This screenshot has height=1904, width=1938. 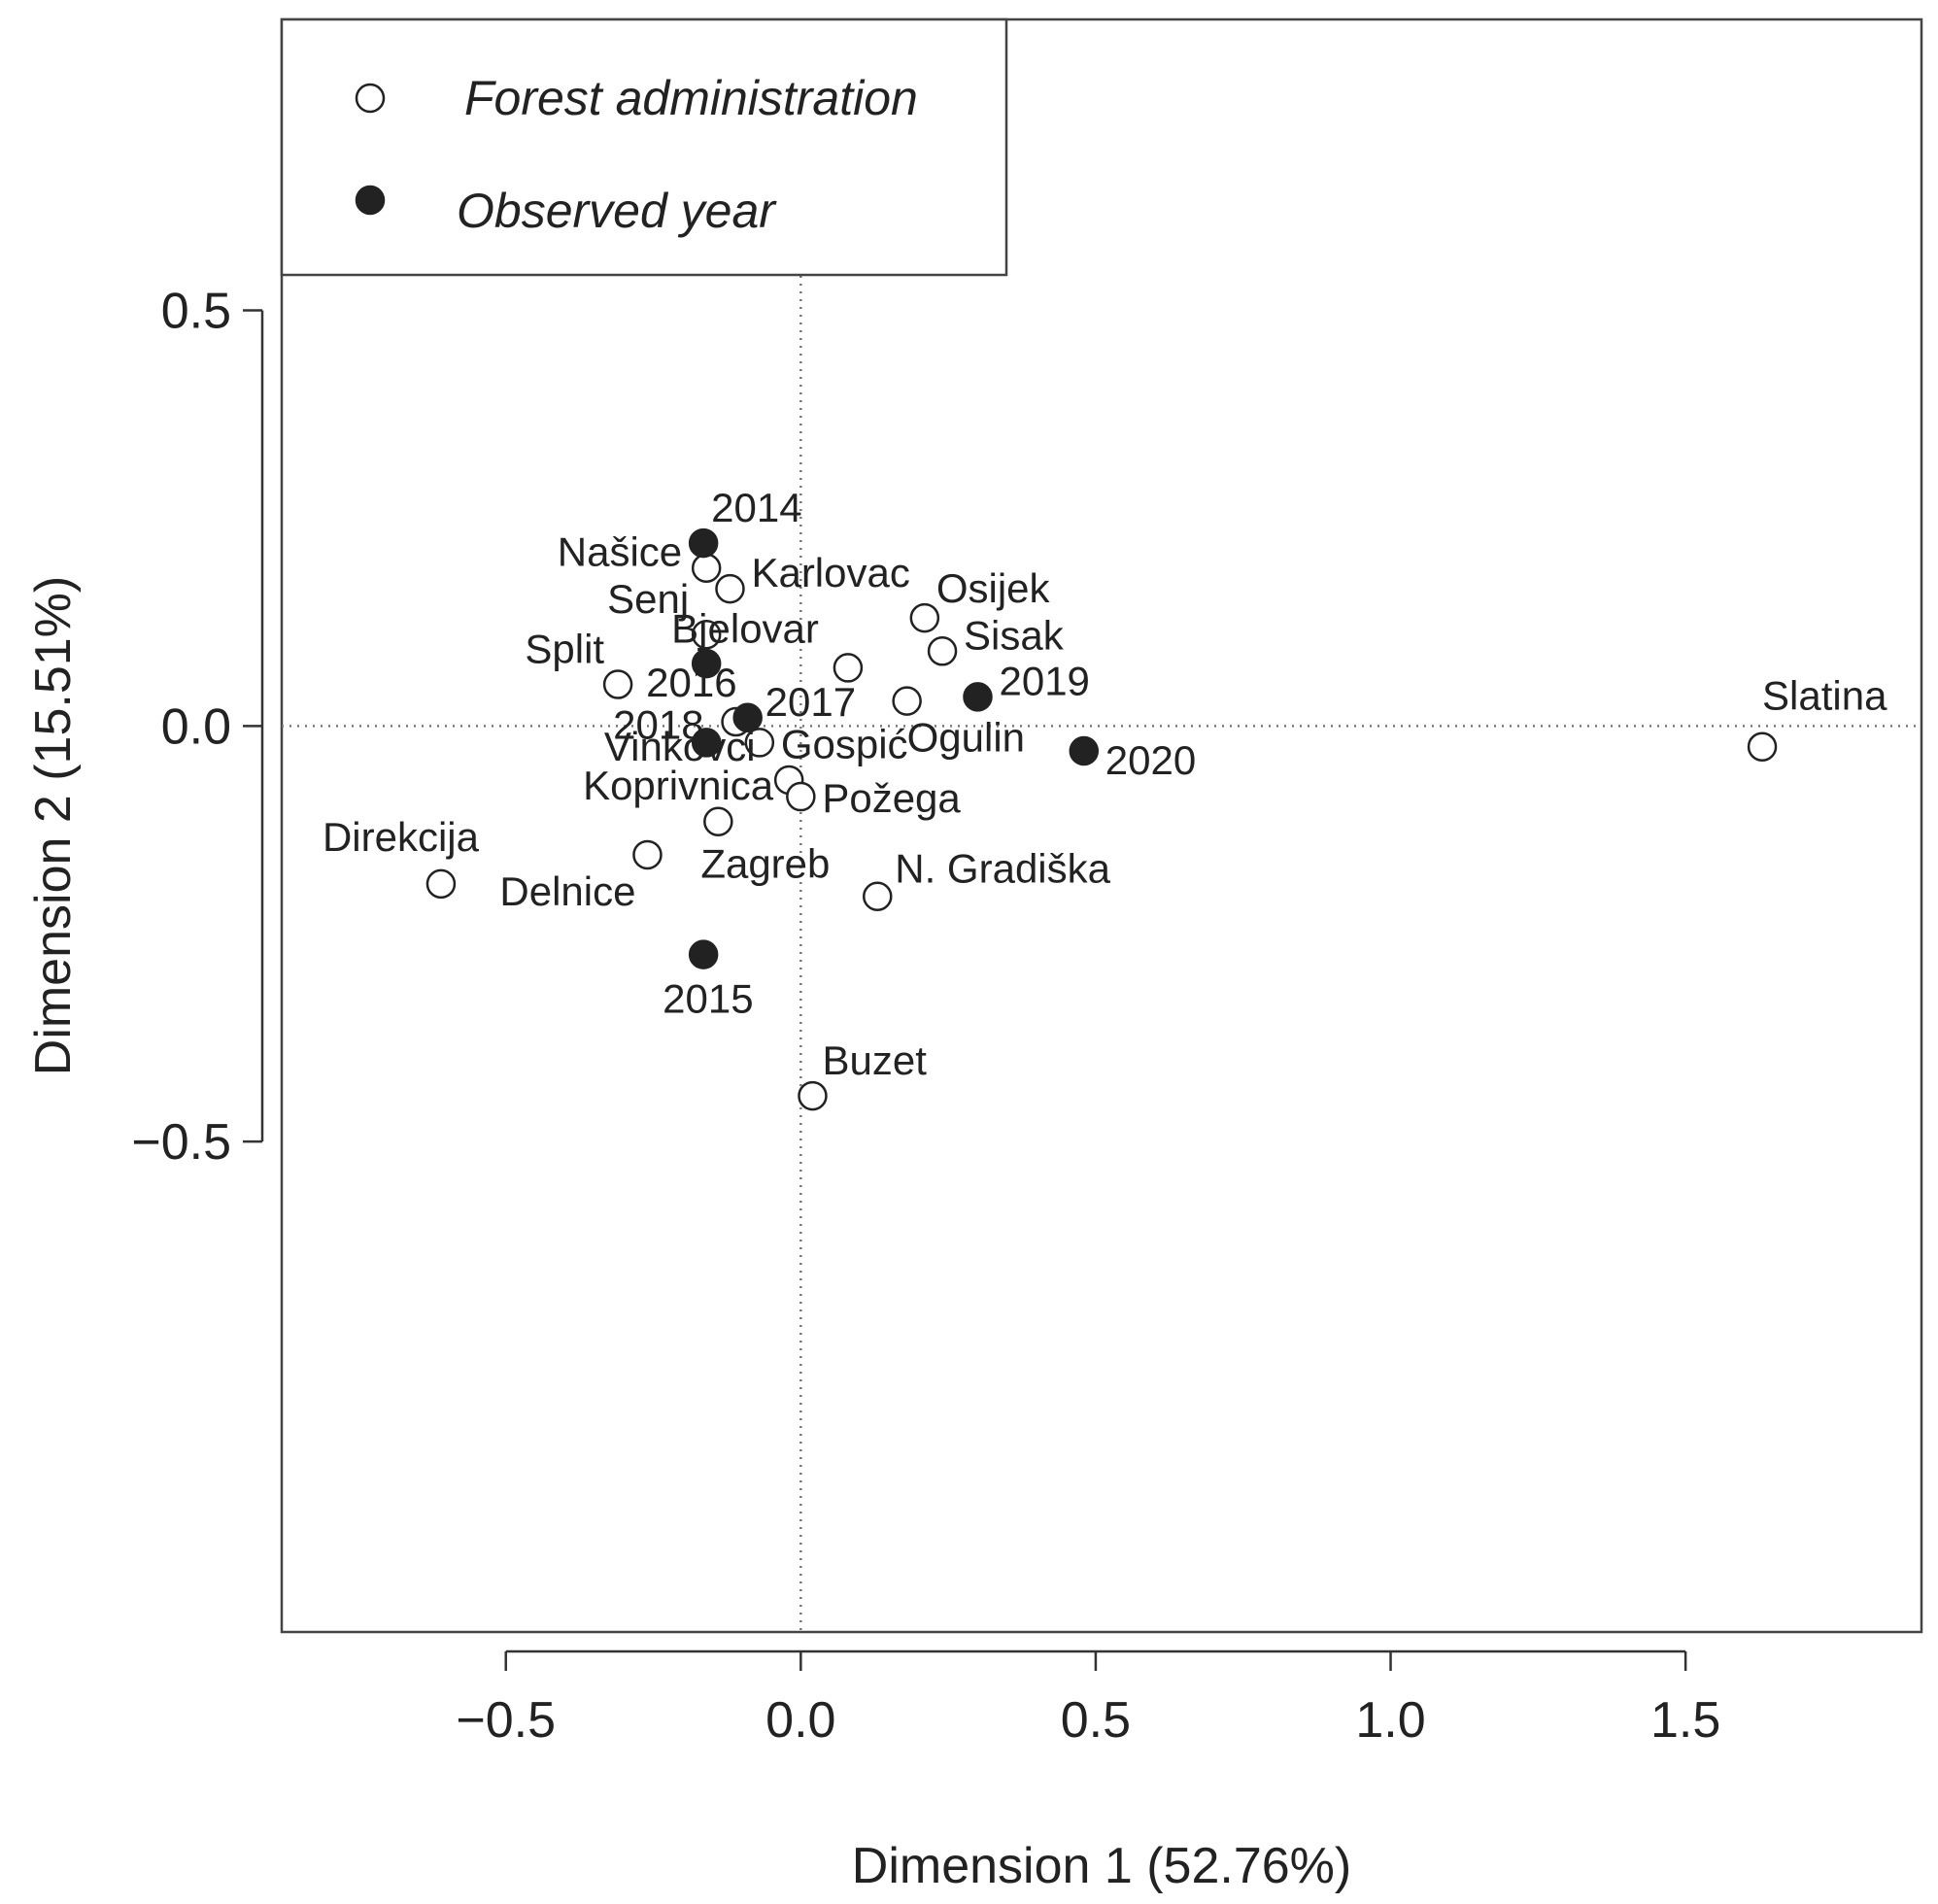 What do you see at coordinates (756, 507) in the screenshot?
I see `label-2014: 2014` at bounding box center [756, 507].